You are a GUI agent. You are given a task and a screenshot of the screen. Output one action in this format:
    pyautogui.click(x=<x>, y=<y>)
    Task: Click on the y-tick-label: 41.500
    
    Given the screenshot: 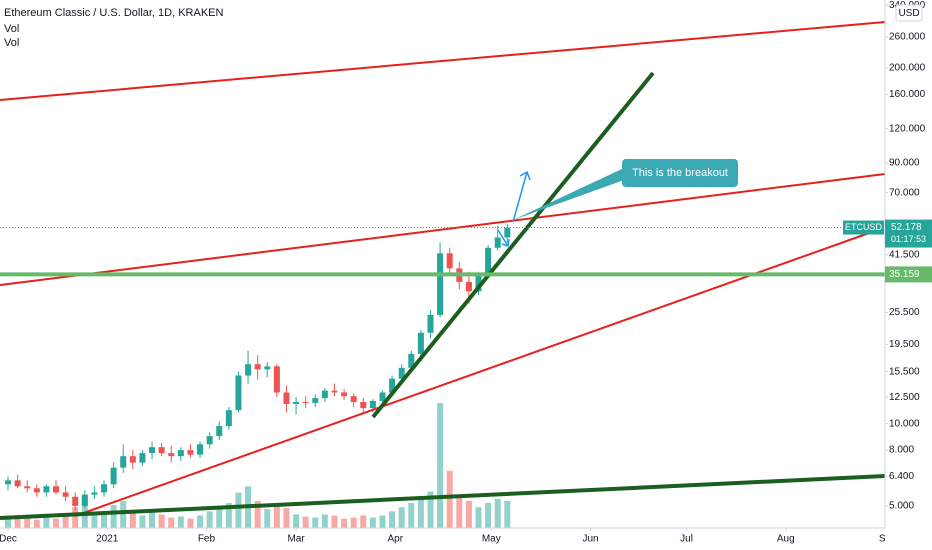 What is the action you would take?
    pyautogui.click(x=904, y=254)
    